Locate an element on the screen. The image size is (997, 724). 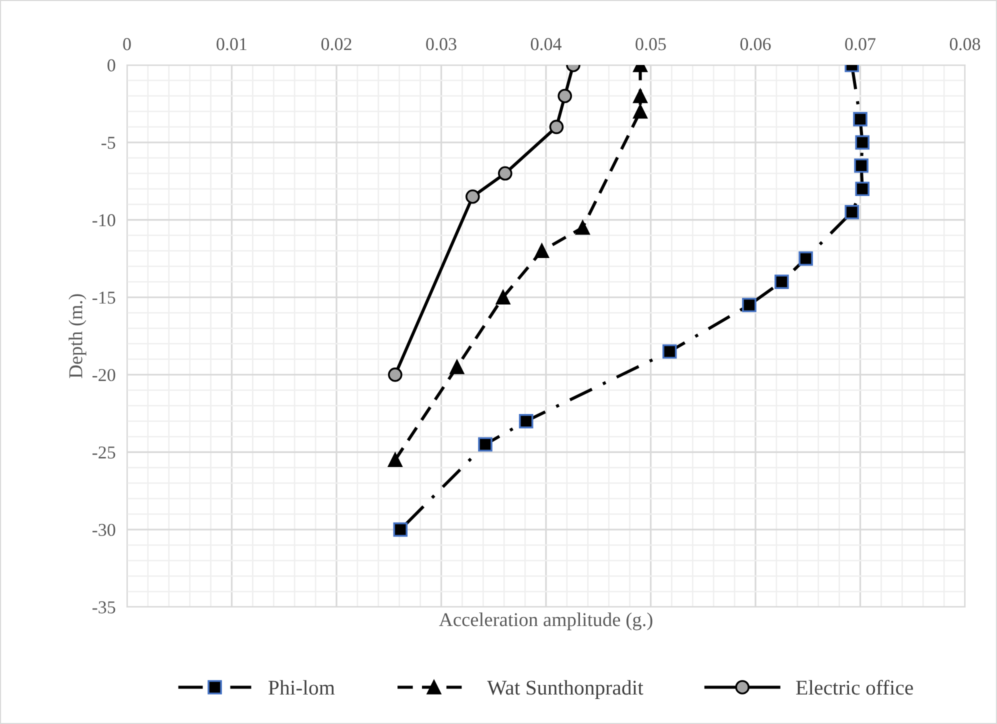
x-tick-label: 0.03 is located at coordinates (441, 44).